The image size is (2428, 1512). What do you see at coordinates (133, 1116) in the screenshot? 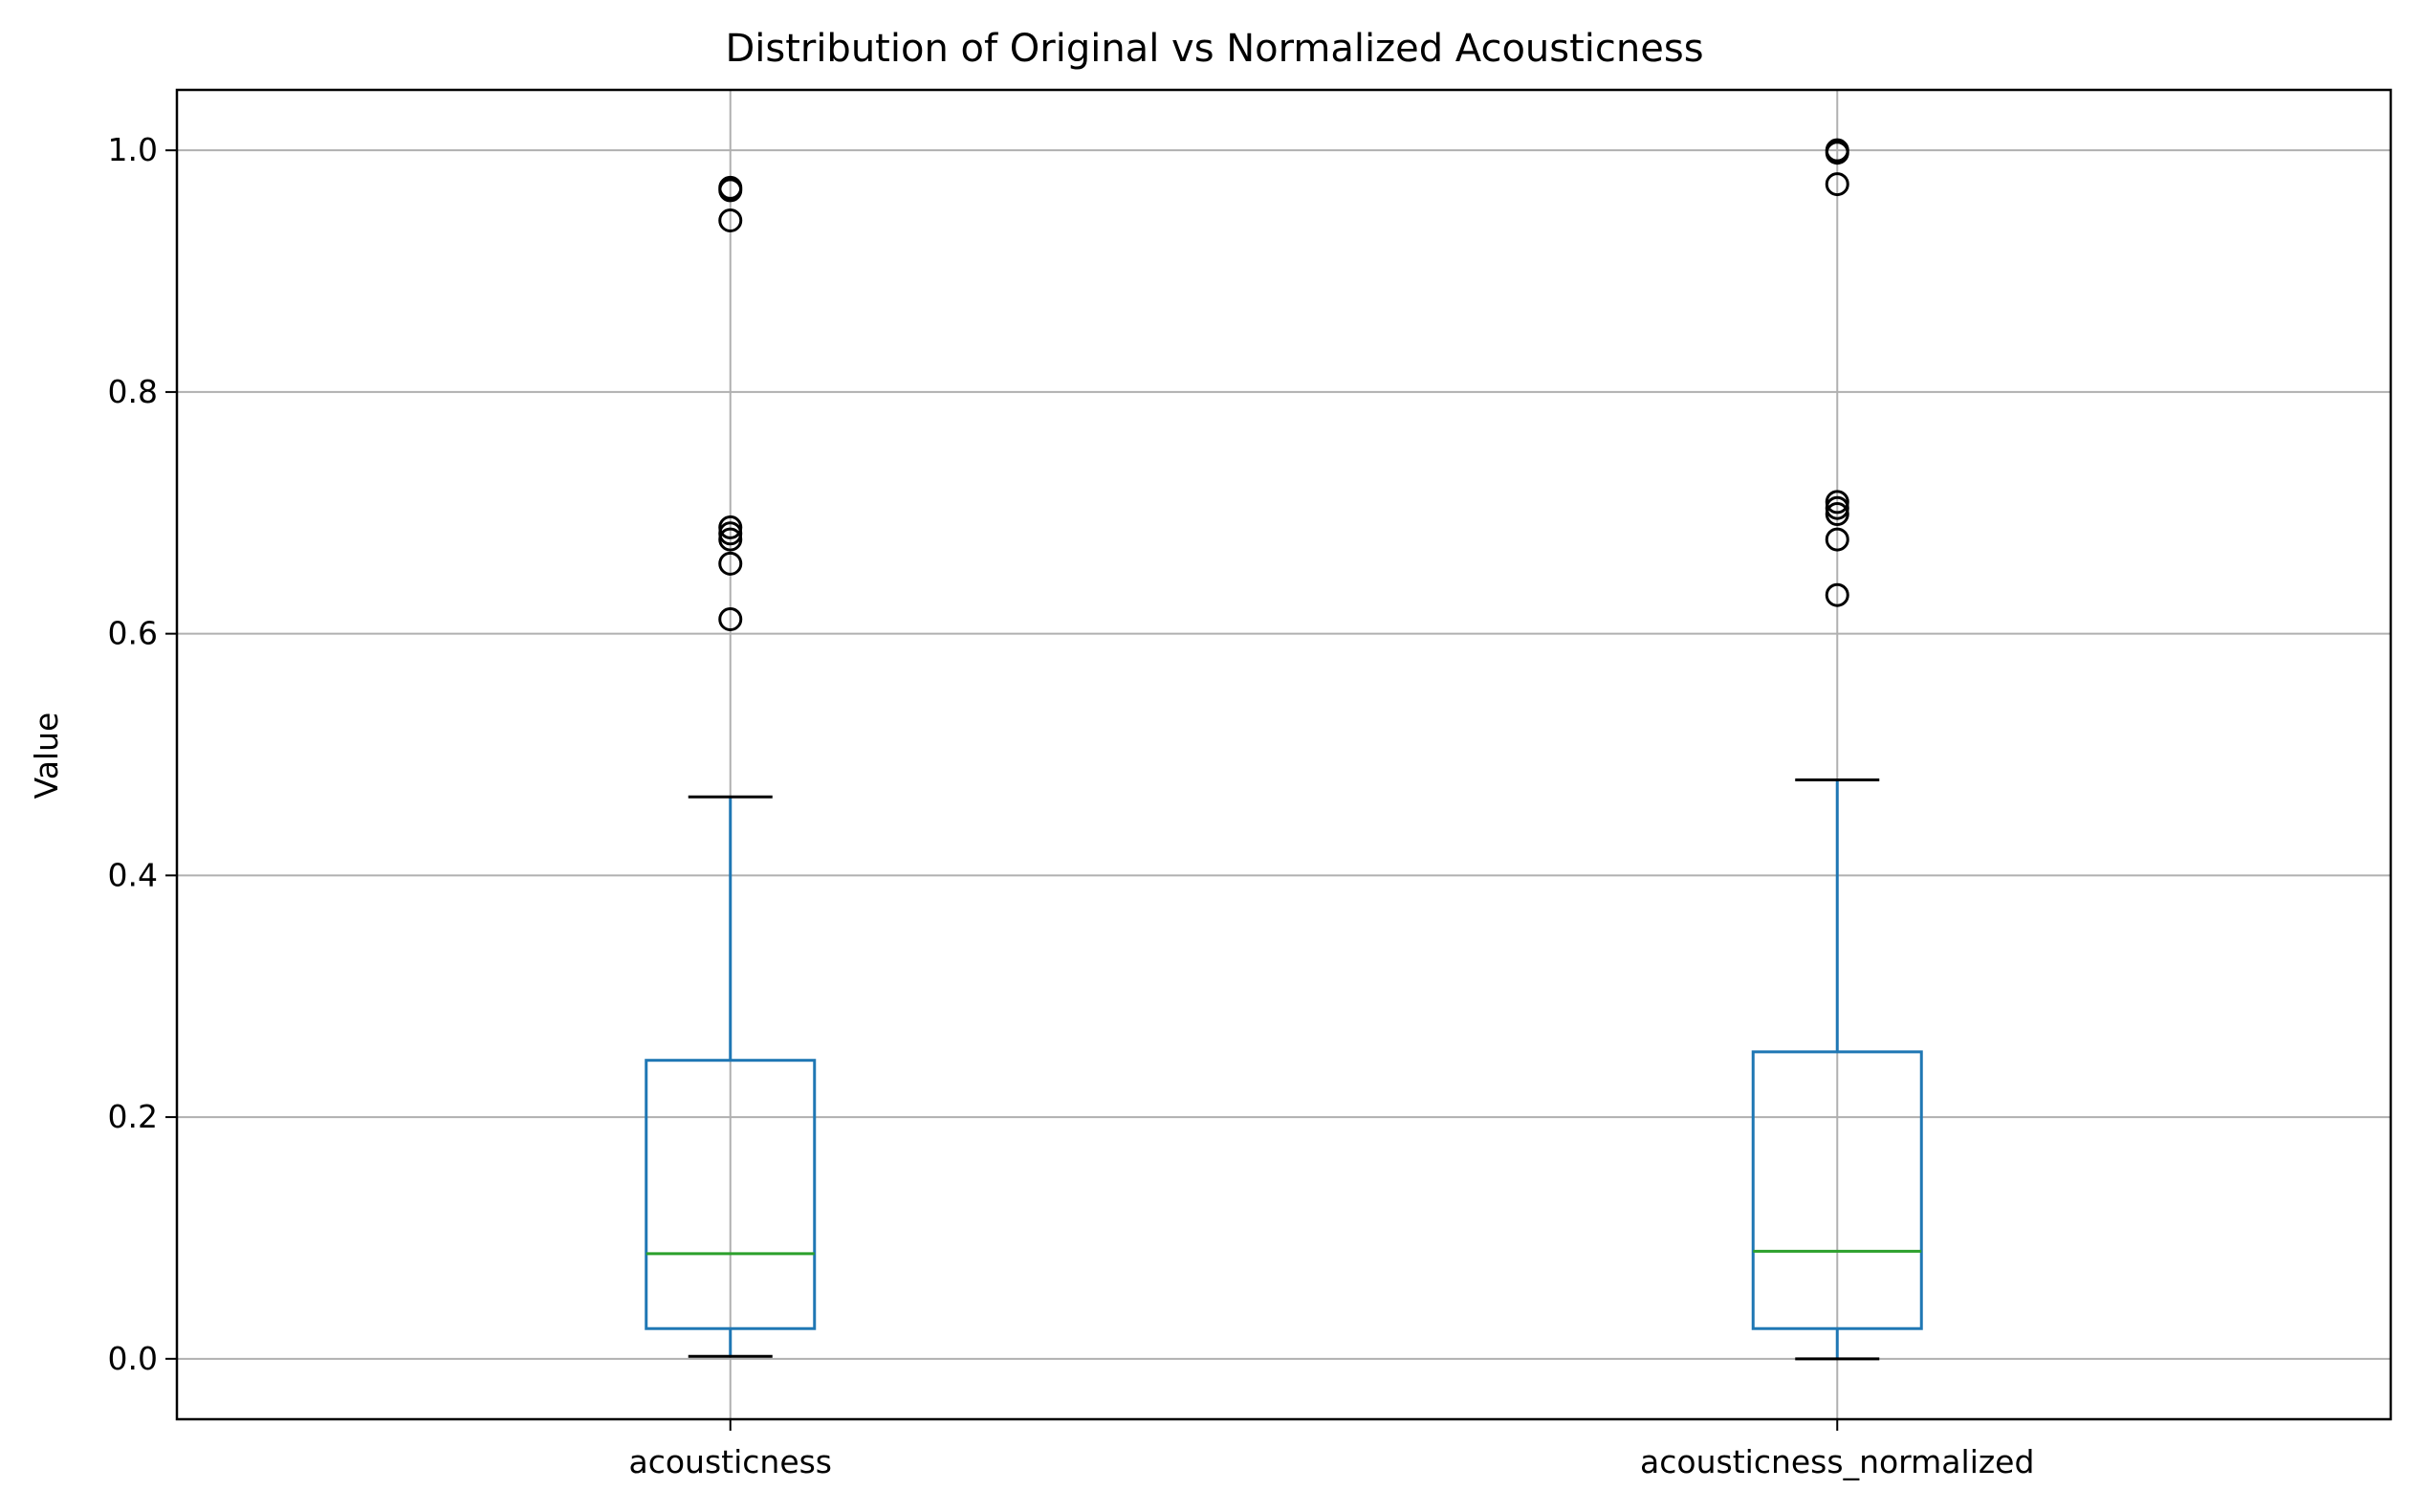
I see `y-tick-label: 0.2` at bounding box center [133, 1116].